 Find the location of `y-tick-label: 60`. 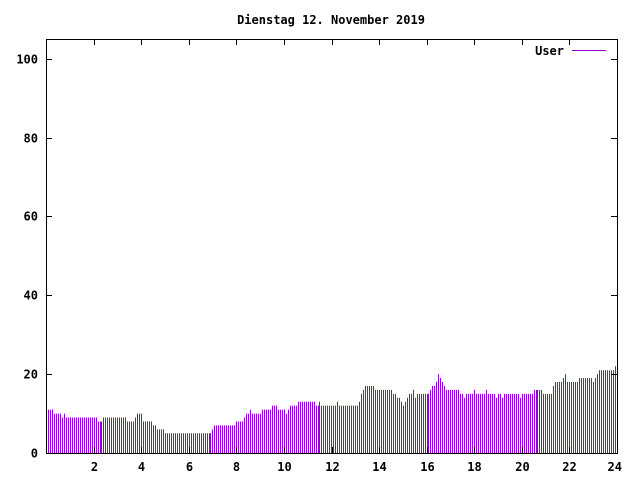

y-tick-label: 60 is located at coordinates (31, 217).